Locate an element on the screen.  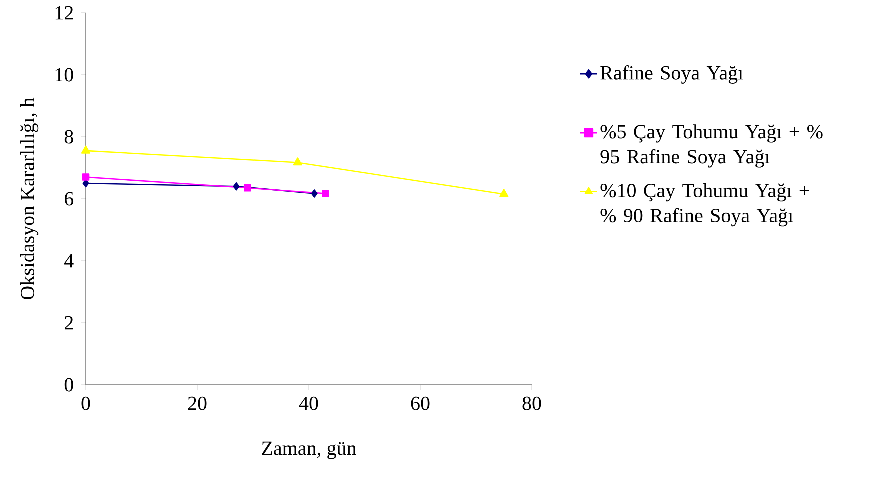
y-tick-label: 4 is located at coordinates (69, 261).